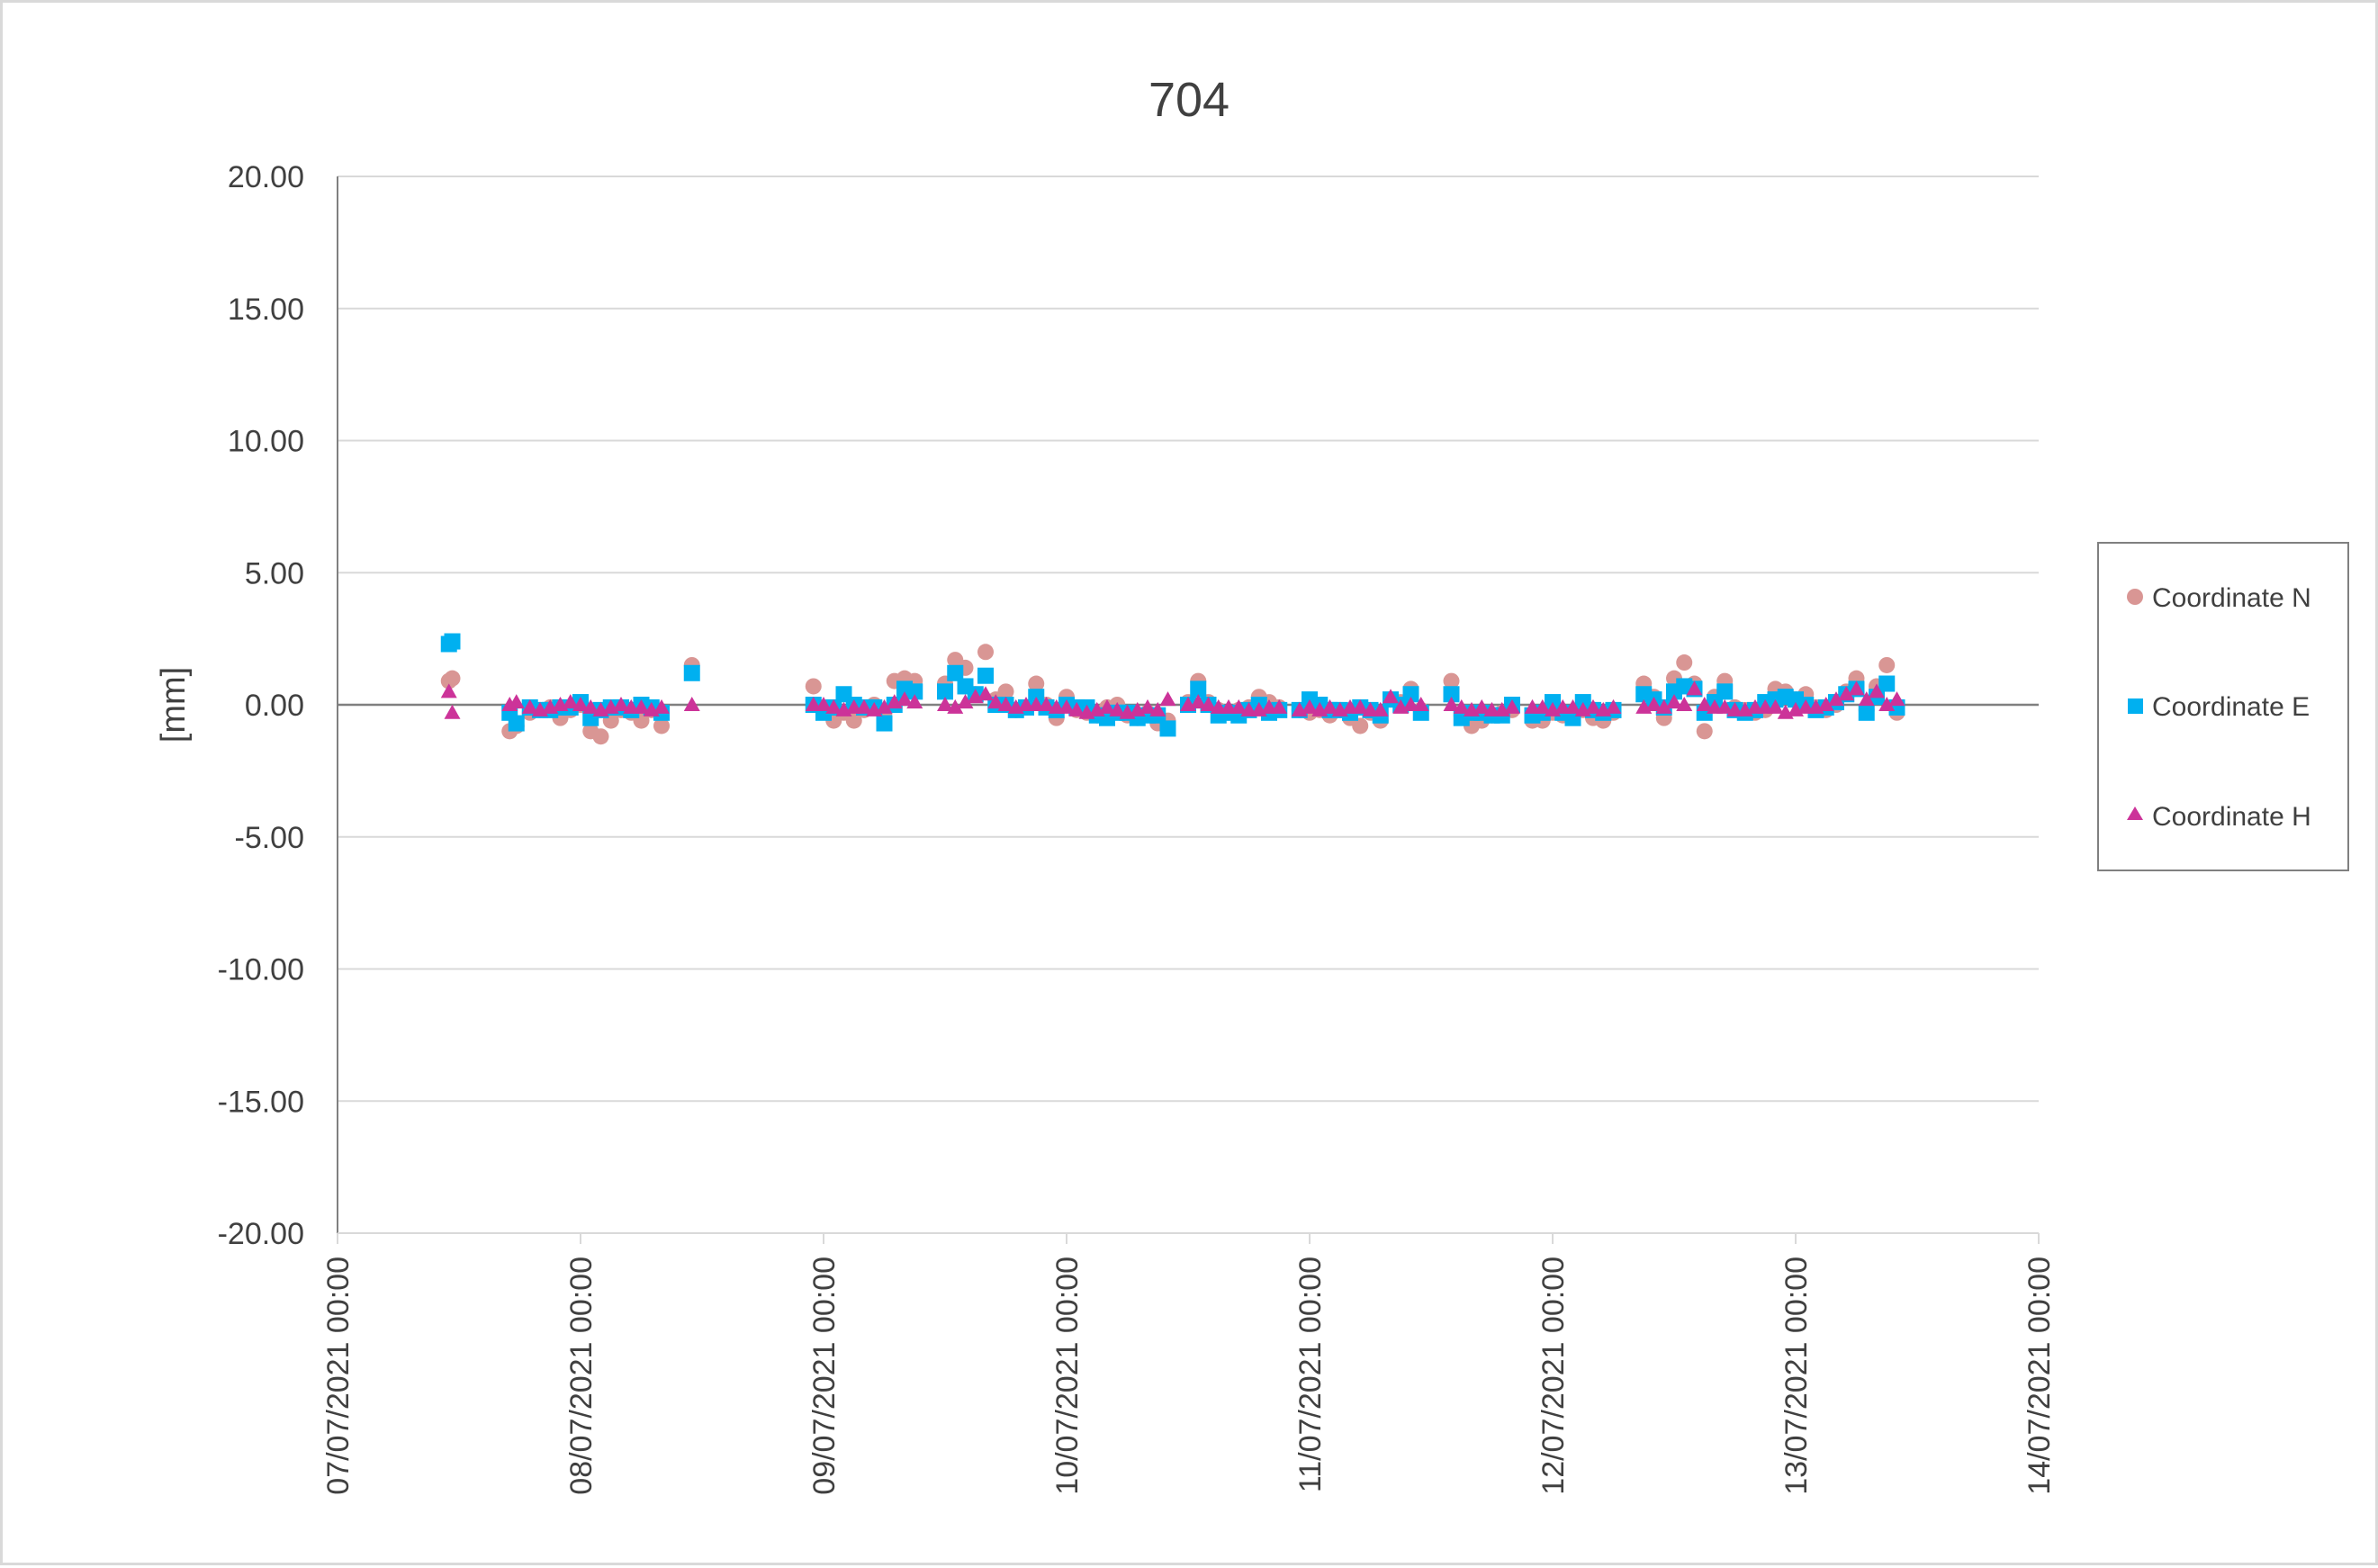 This screenshot has width=2378, height=1568. What do you see at coordinates (339, 1376) in the screenshot?
I see `x-tick-label: 07/07/2021 00:00` at bounding box center [339, 1376].